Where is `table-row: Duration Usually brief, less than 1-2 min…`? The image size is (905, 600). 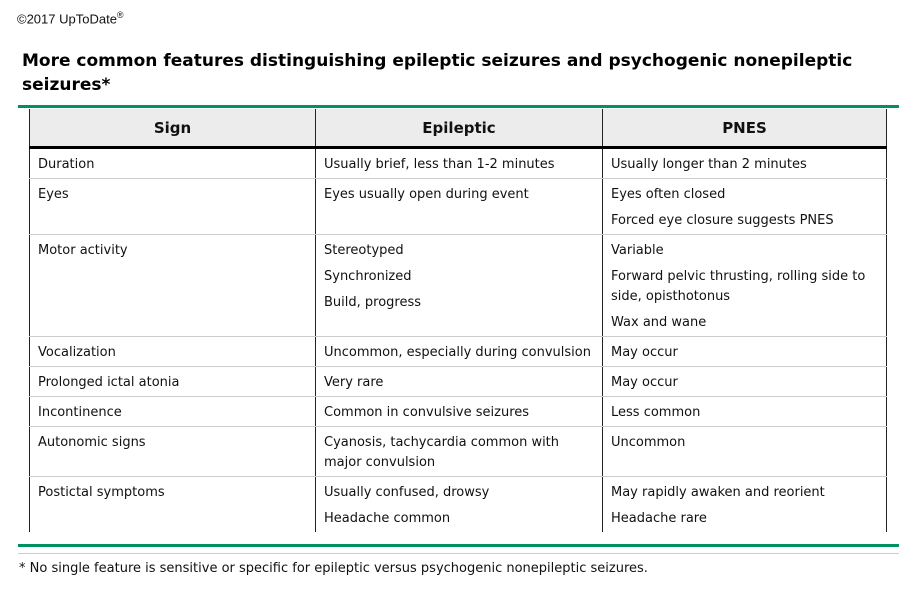 table-row: Duration Usually brief, less than 1-2 min… is located at coordinates (458, 163).